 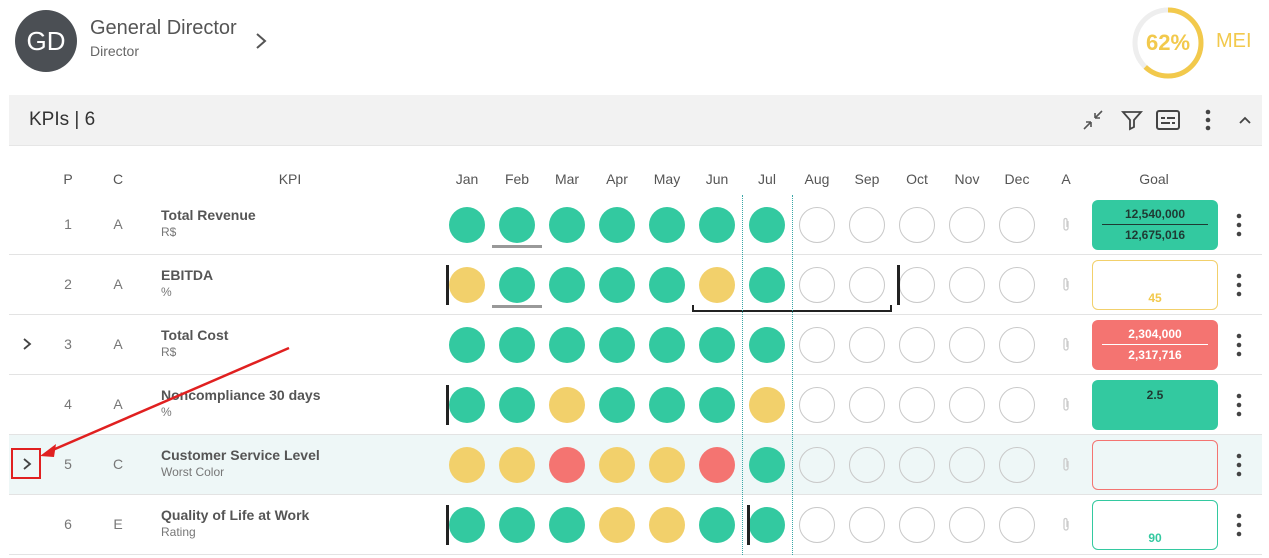 I want to click on goal-box, so click(x=1155, y=465).